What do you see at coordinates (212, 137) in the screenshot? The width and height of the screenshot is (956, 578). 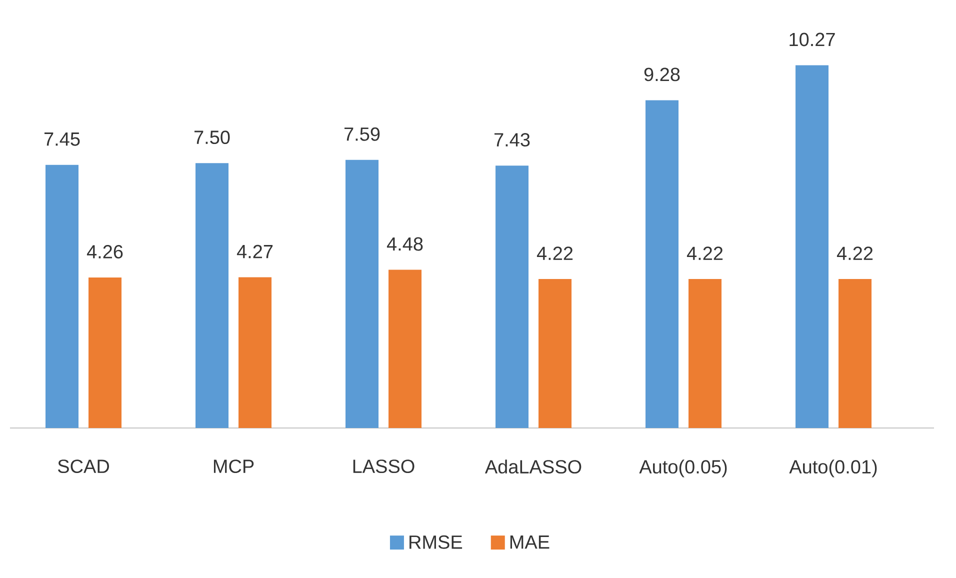 I see `data-label: 7.50` at bounding box center [212, 137].